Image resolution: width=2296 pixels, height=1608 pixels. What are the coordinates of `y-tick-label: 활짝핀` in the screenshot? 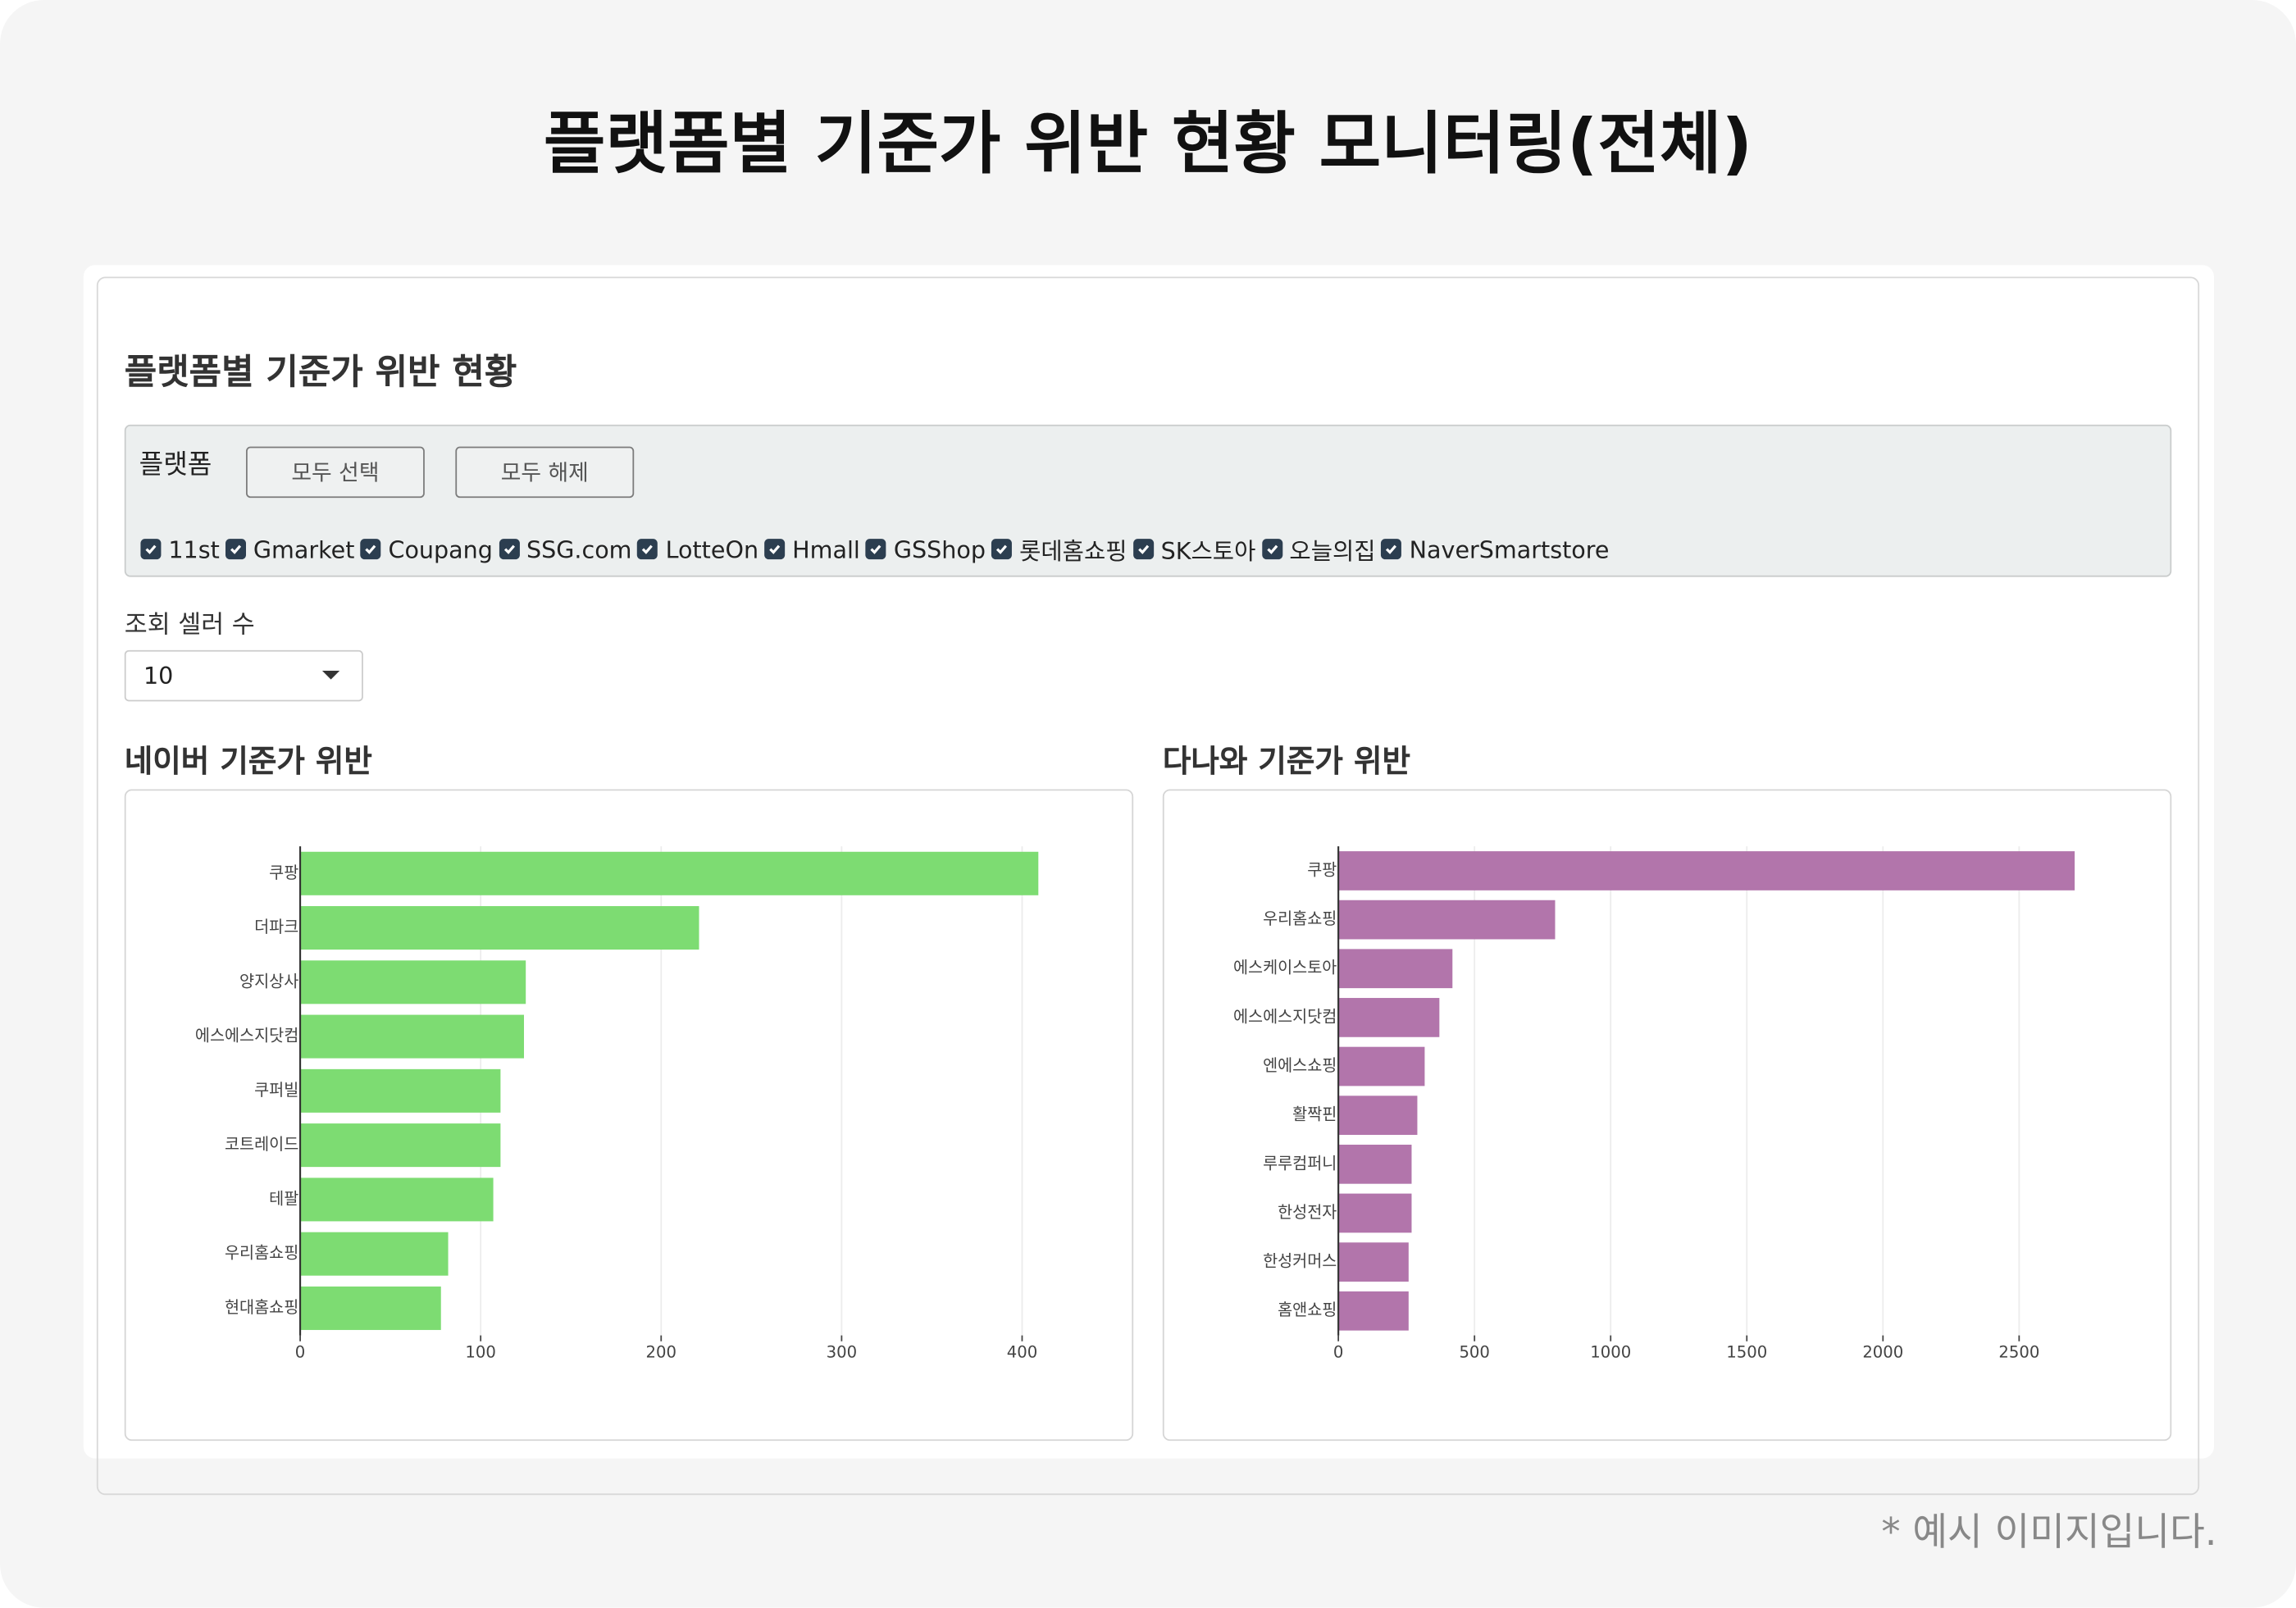 It's located at (1314, 1114).